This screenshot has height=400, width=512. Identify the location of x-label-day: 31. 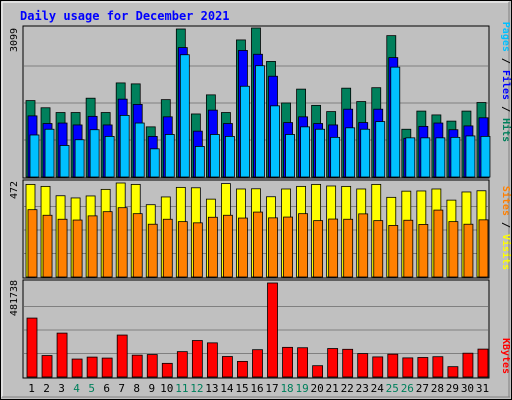
(482, 388).